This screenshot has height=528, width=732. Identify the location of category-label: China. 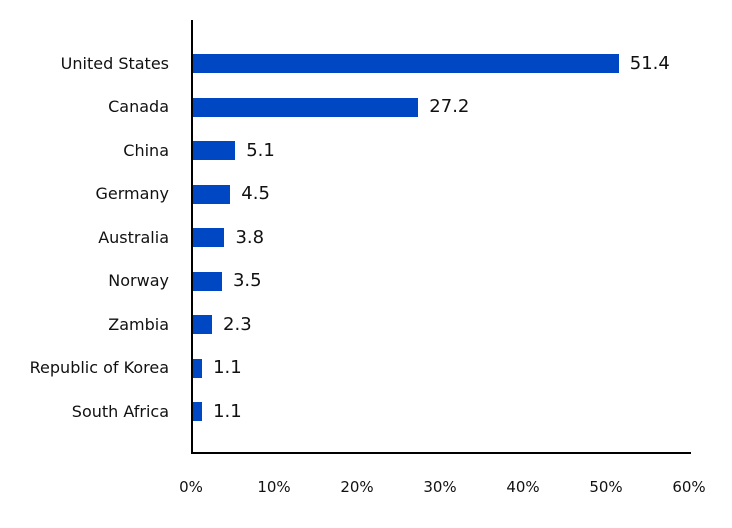
(146, 150).